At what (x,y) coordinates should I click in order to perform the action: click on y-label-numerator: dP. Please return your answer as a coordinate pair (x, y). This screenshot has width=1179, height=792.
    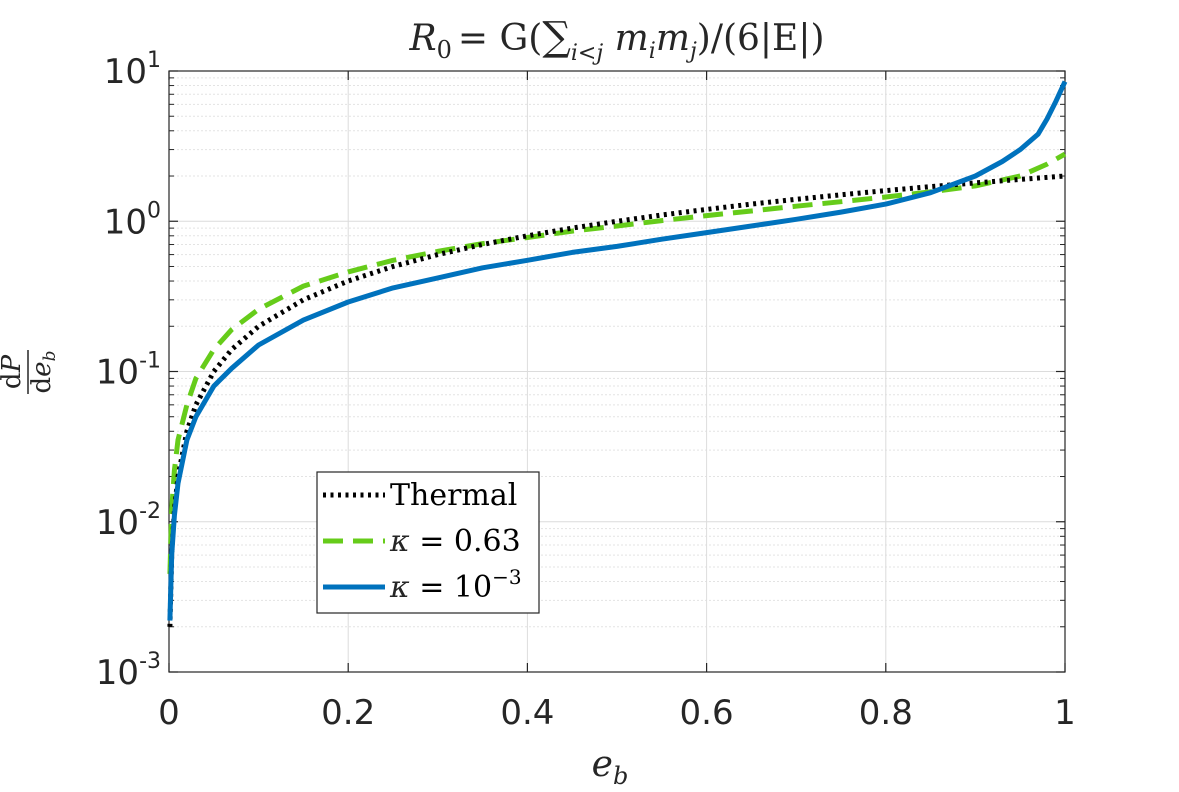
    Looking at the image, I should click on (13, 371).